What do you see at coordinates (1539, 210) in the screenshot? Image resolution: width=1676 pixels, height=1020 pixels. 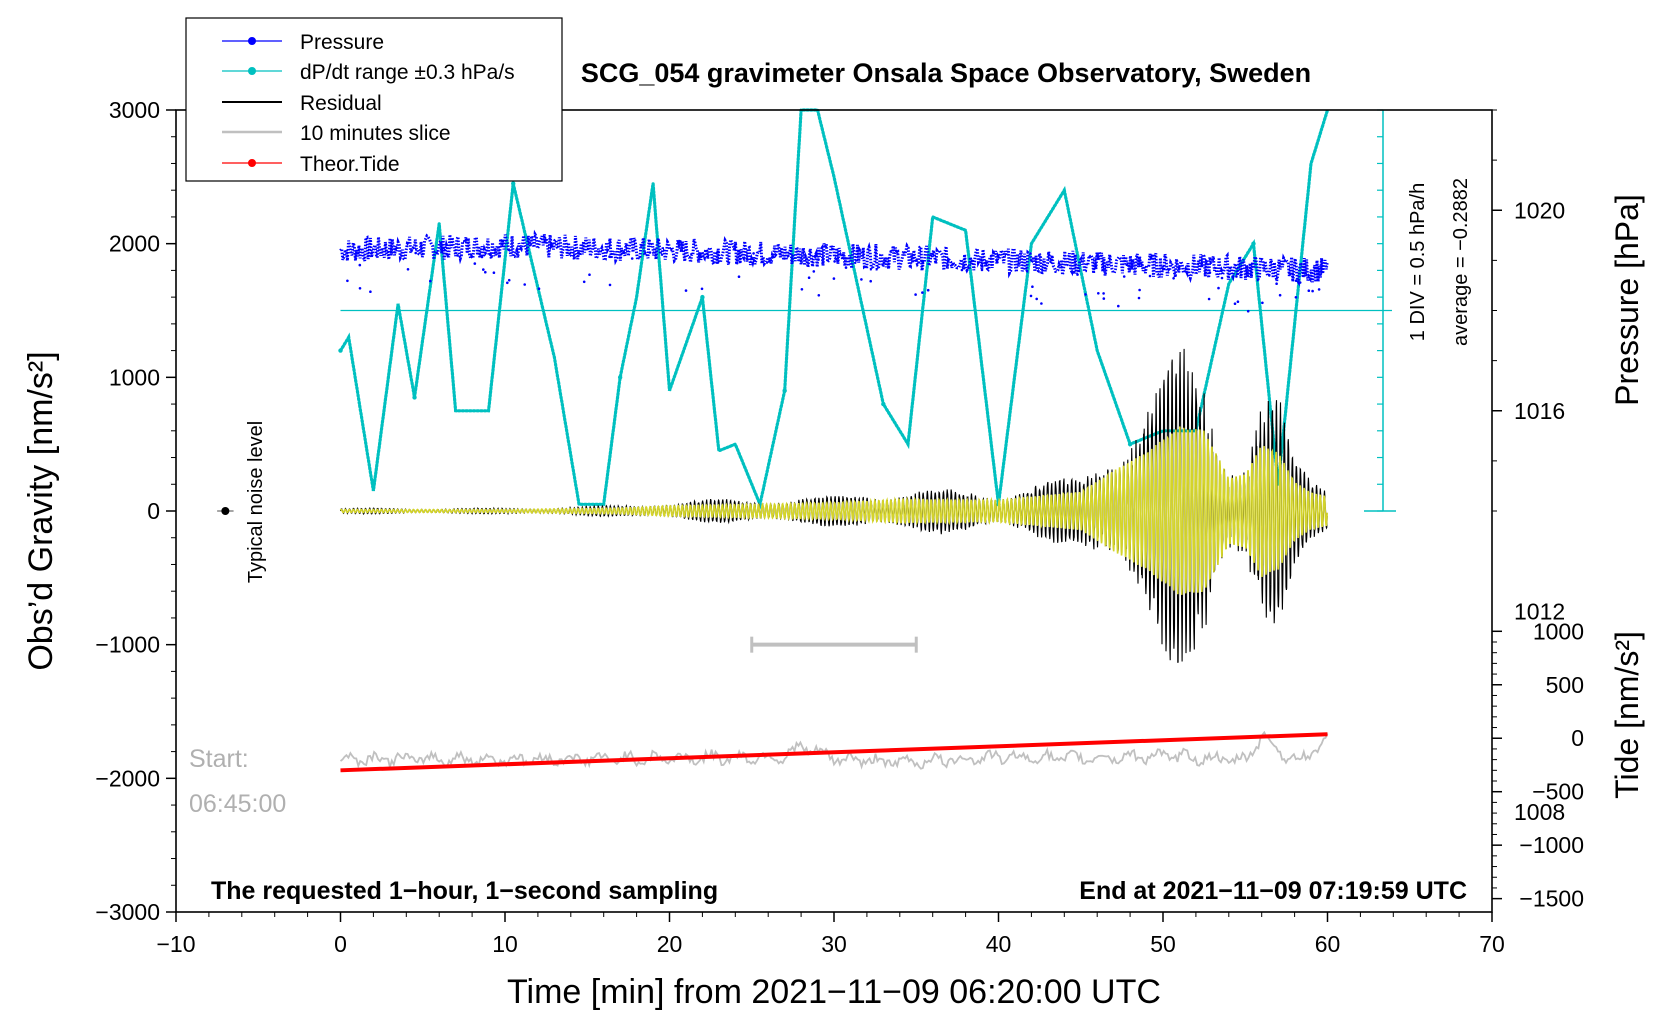 I see `pressure-tick-label: 1020` at bounding box center [1539, 210].